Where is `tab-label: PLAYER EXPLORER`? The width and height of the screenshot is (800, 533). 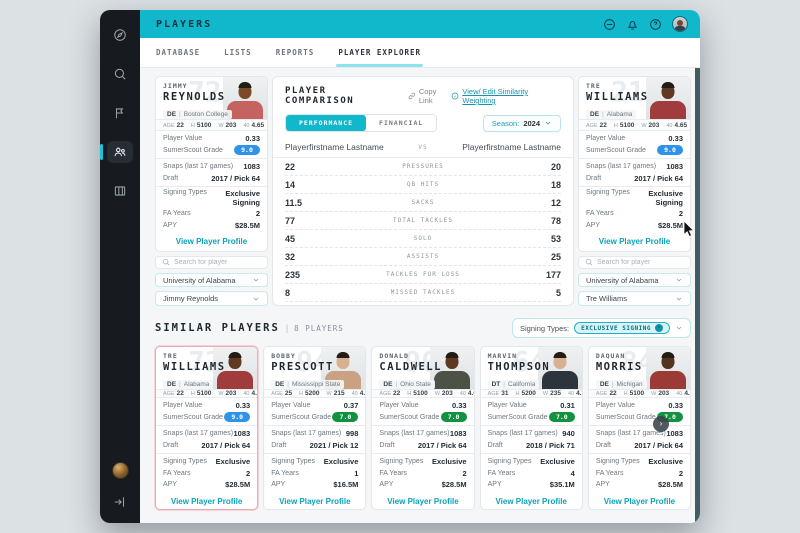 tab-label: PLAYER EXPLORER is located at coordinates (380, 52).